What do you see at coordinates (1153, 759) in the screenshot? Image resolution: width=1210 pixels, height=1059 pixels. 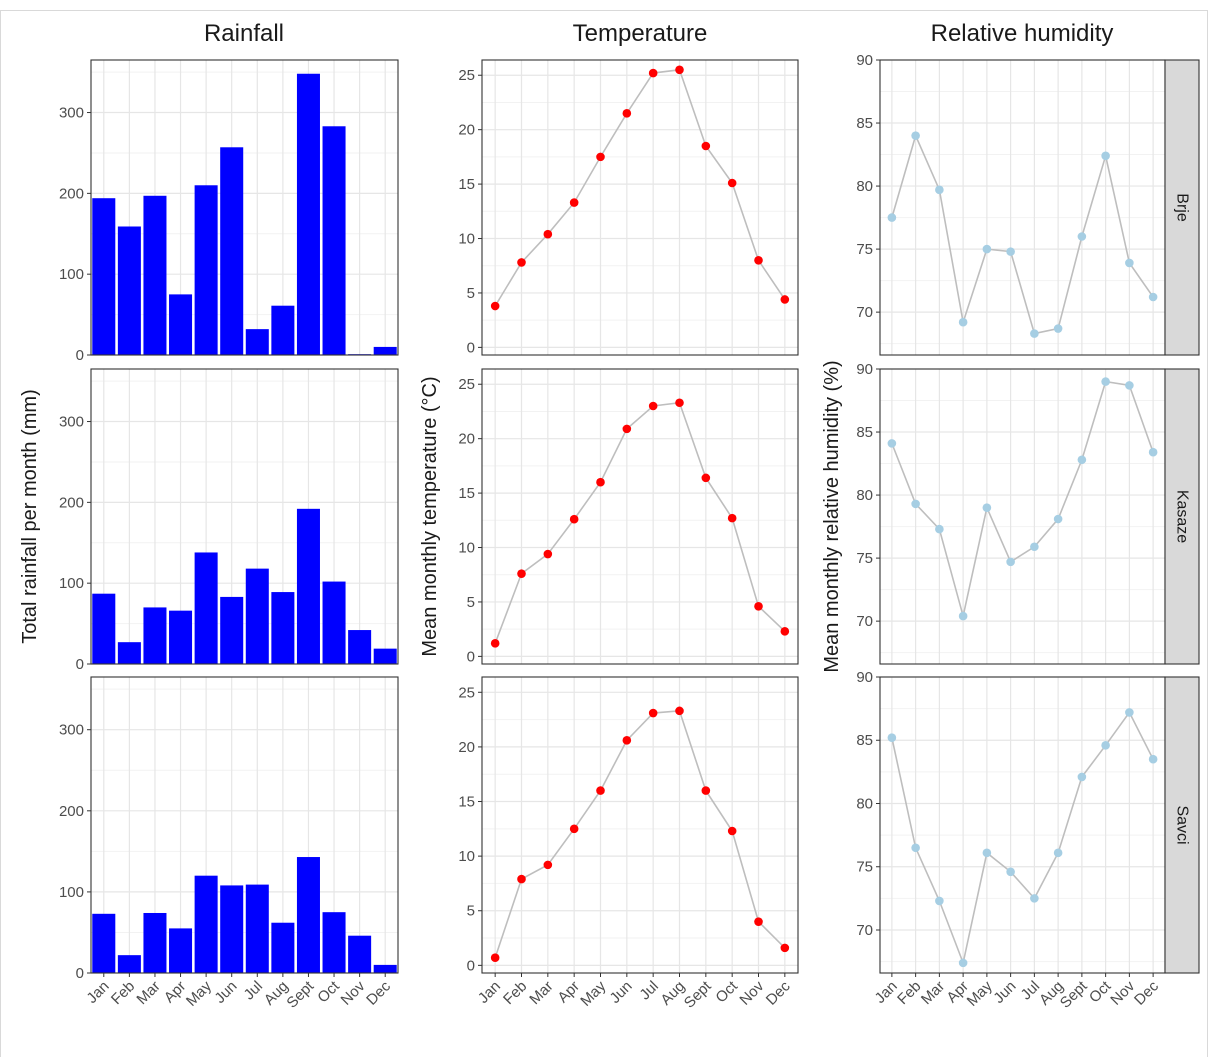 I see `point-savci-dec` at bounding box center [1153, 759].